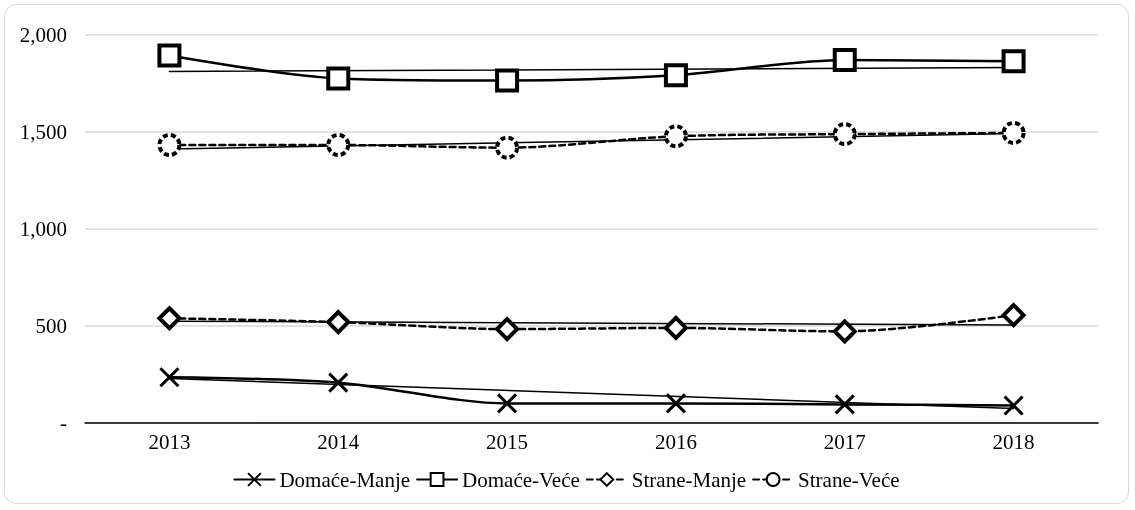 The height and width of the screenshot is (510, 1135). What do you see at coordinates (844, 441) in the screenshot?
I see `x-tick-label: 2017` at bounding box center [844, 441].